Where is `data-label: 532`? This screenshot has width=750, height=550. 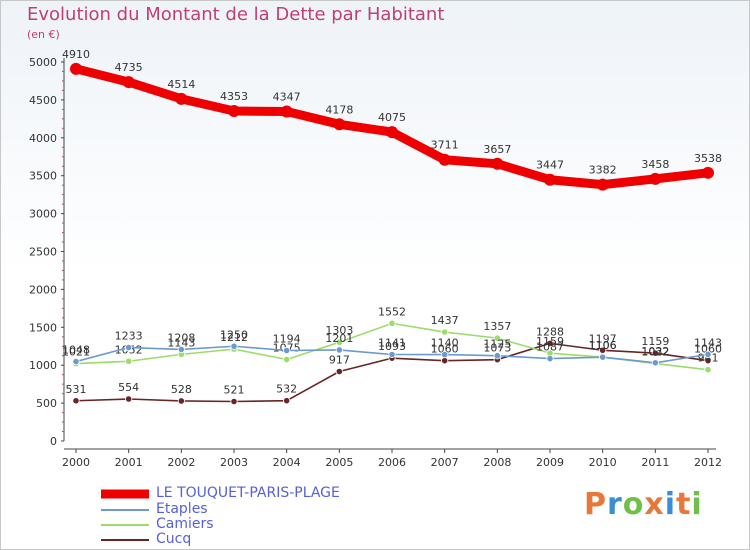
data-label: 532 is located at coordinates (286, 389).